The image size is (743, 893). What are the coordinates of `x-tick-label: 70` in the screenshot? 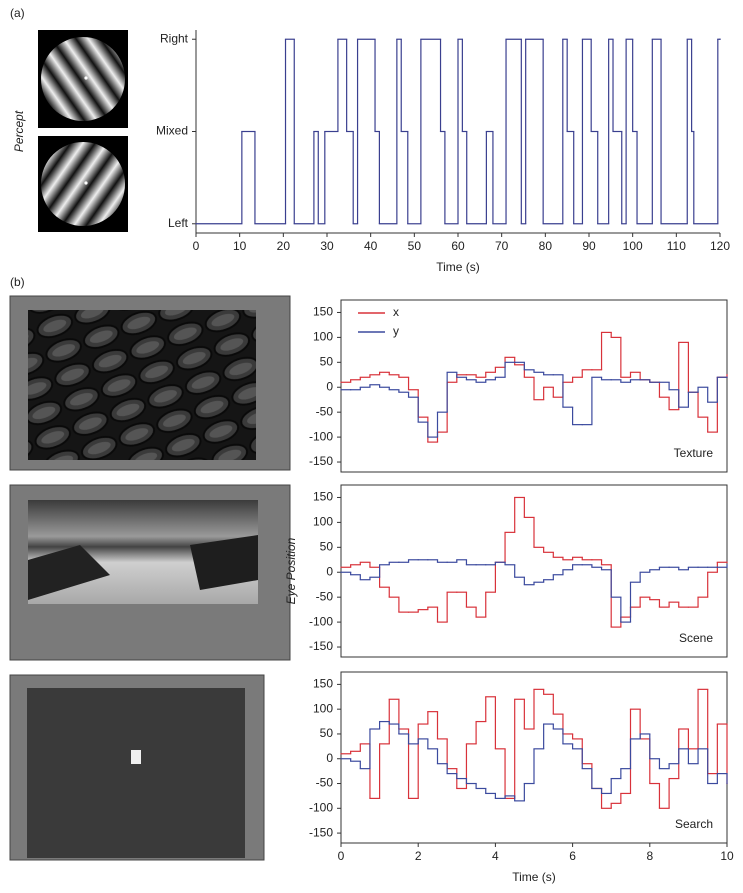 It's located at (502, 246).